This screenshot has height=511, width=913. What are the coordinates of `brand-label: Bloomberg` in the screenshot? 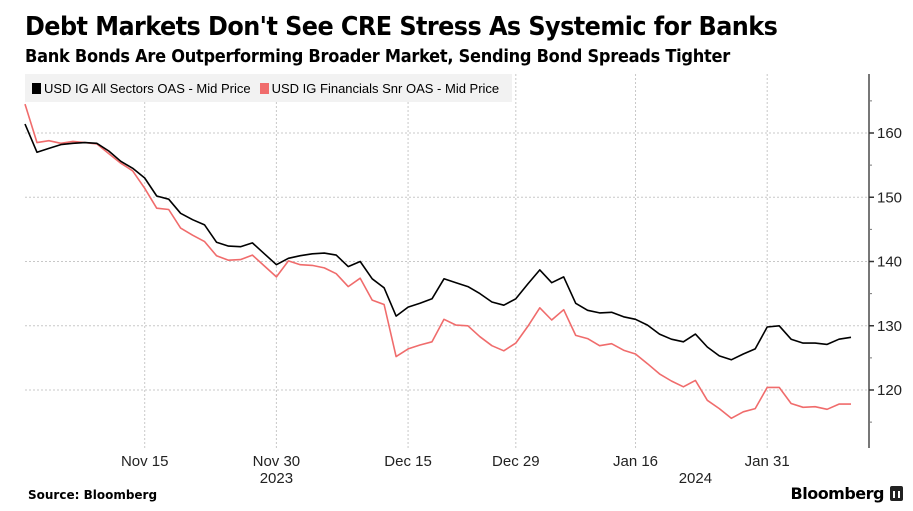 It's located at (837, 493).